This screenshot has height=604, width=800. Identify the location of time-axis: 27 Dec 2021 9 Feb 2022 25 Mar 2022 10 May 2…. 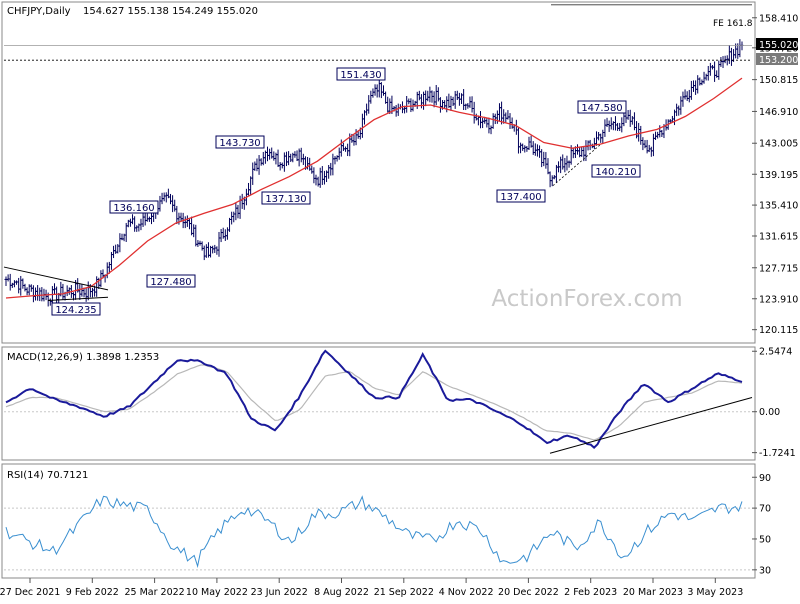
(371, 588).